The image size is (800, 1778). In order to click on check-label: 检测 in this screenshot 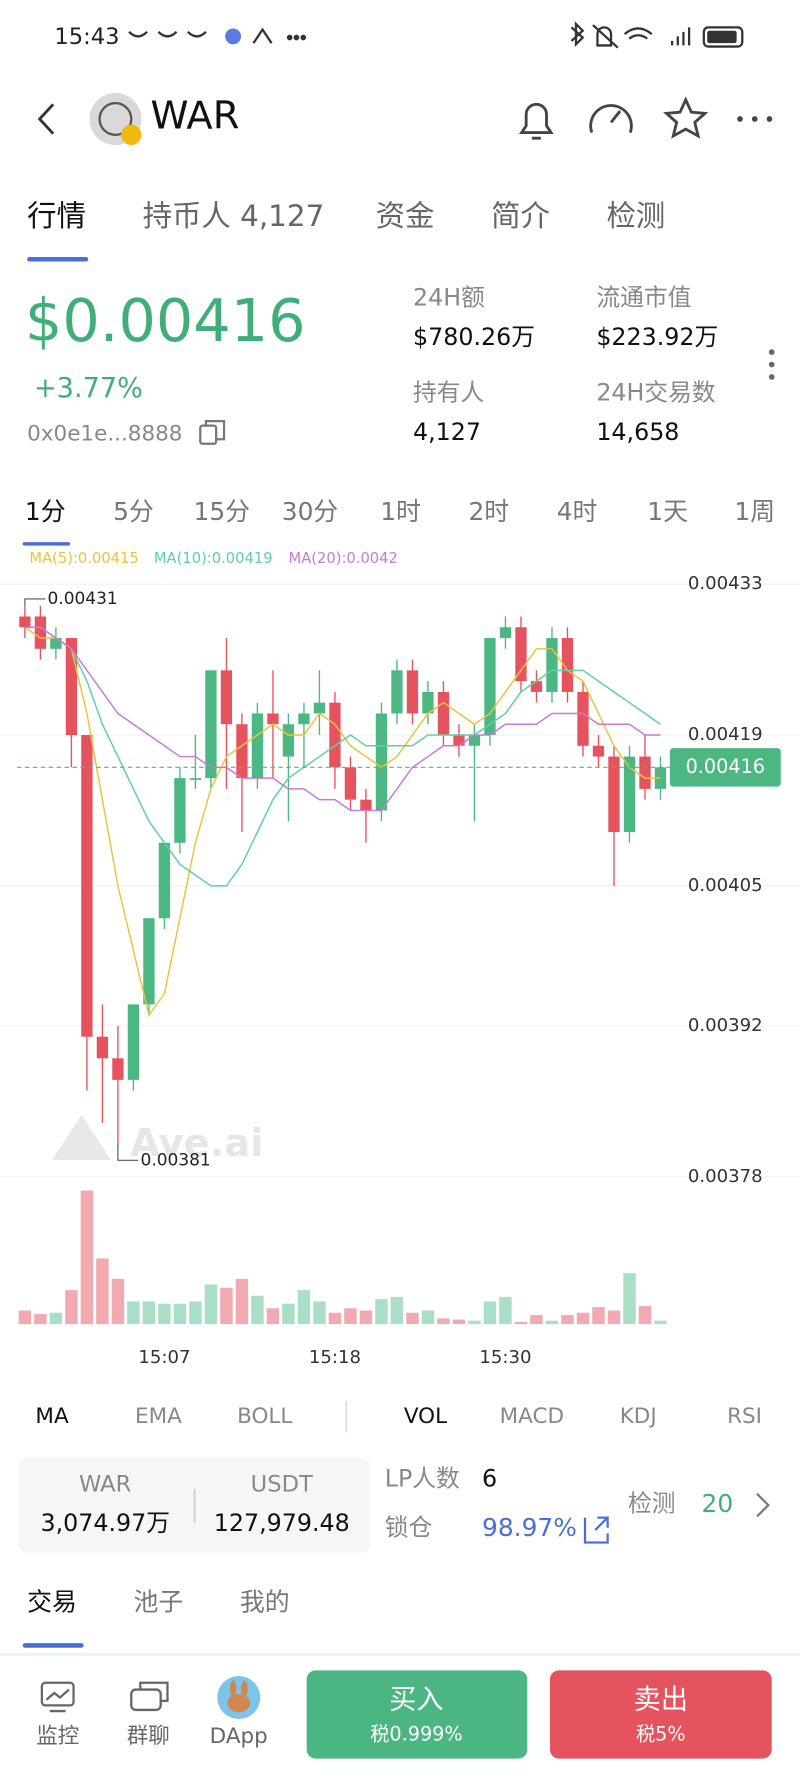, I will do `click(652, 1504)`.